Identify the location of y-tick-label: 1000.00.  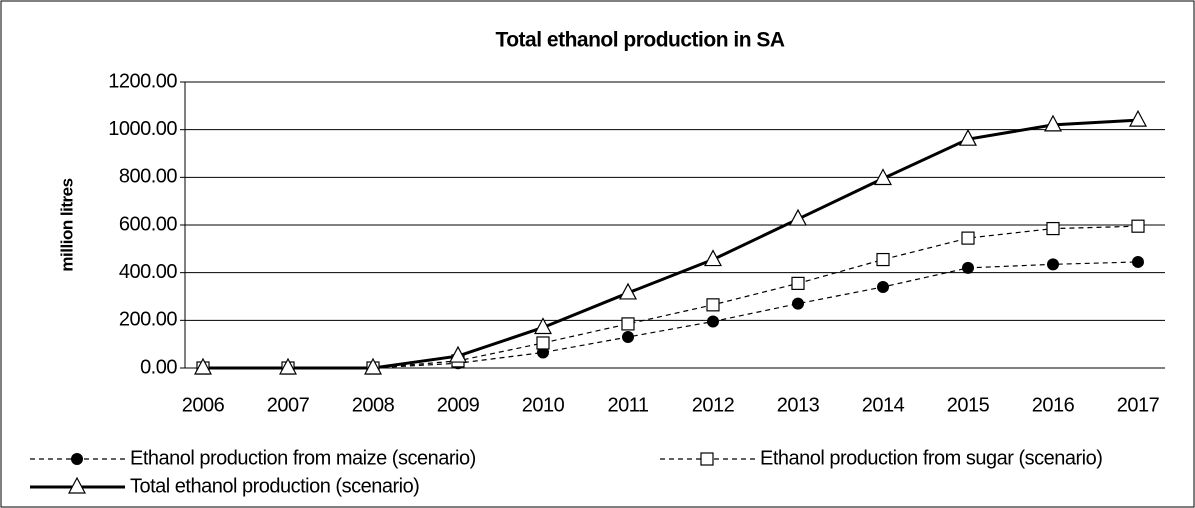
(142, 129).